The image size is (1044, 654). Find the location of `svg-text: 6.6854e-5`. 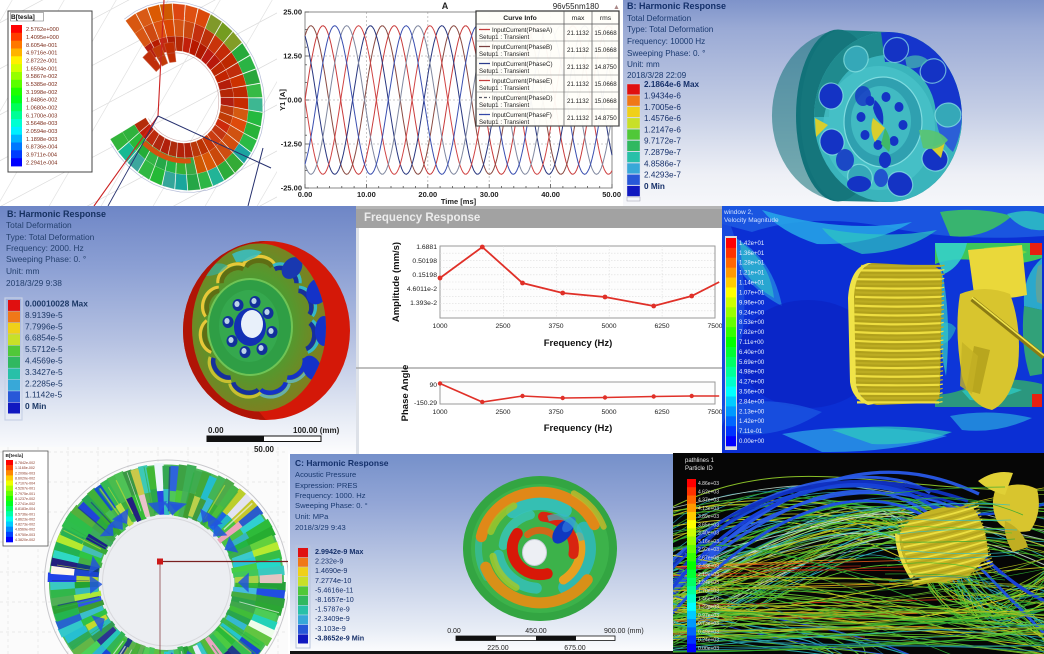

svg-text: 6.6854e-5 is located at coordinates (44, 338).